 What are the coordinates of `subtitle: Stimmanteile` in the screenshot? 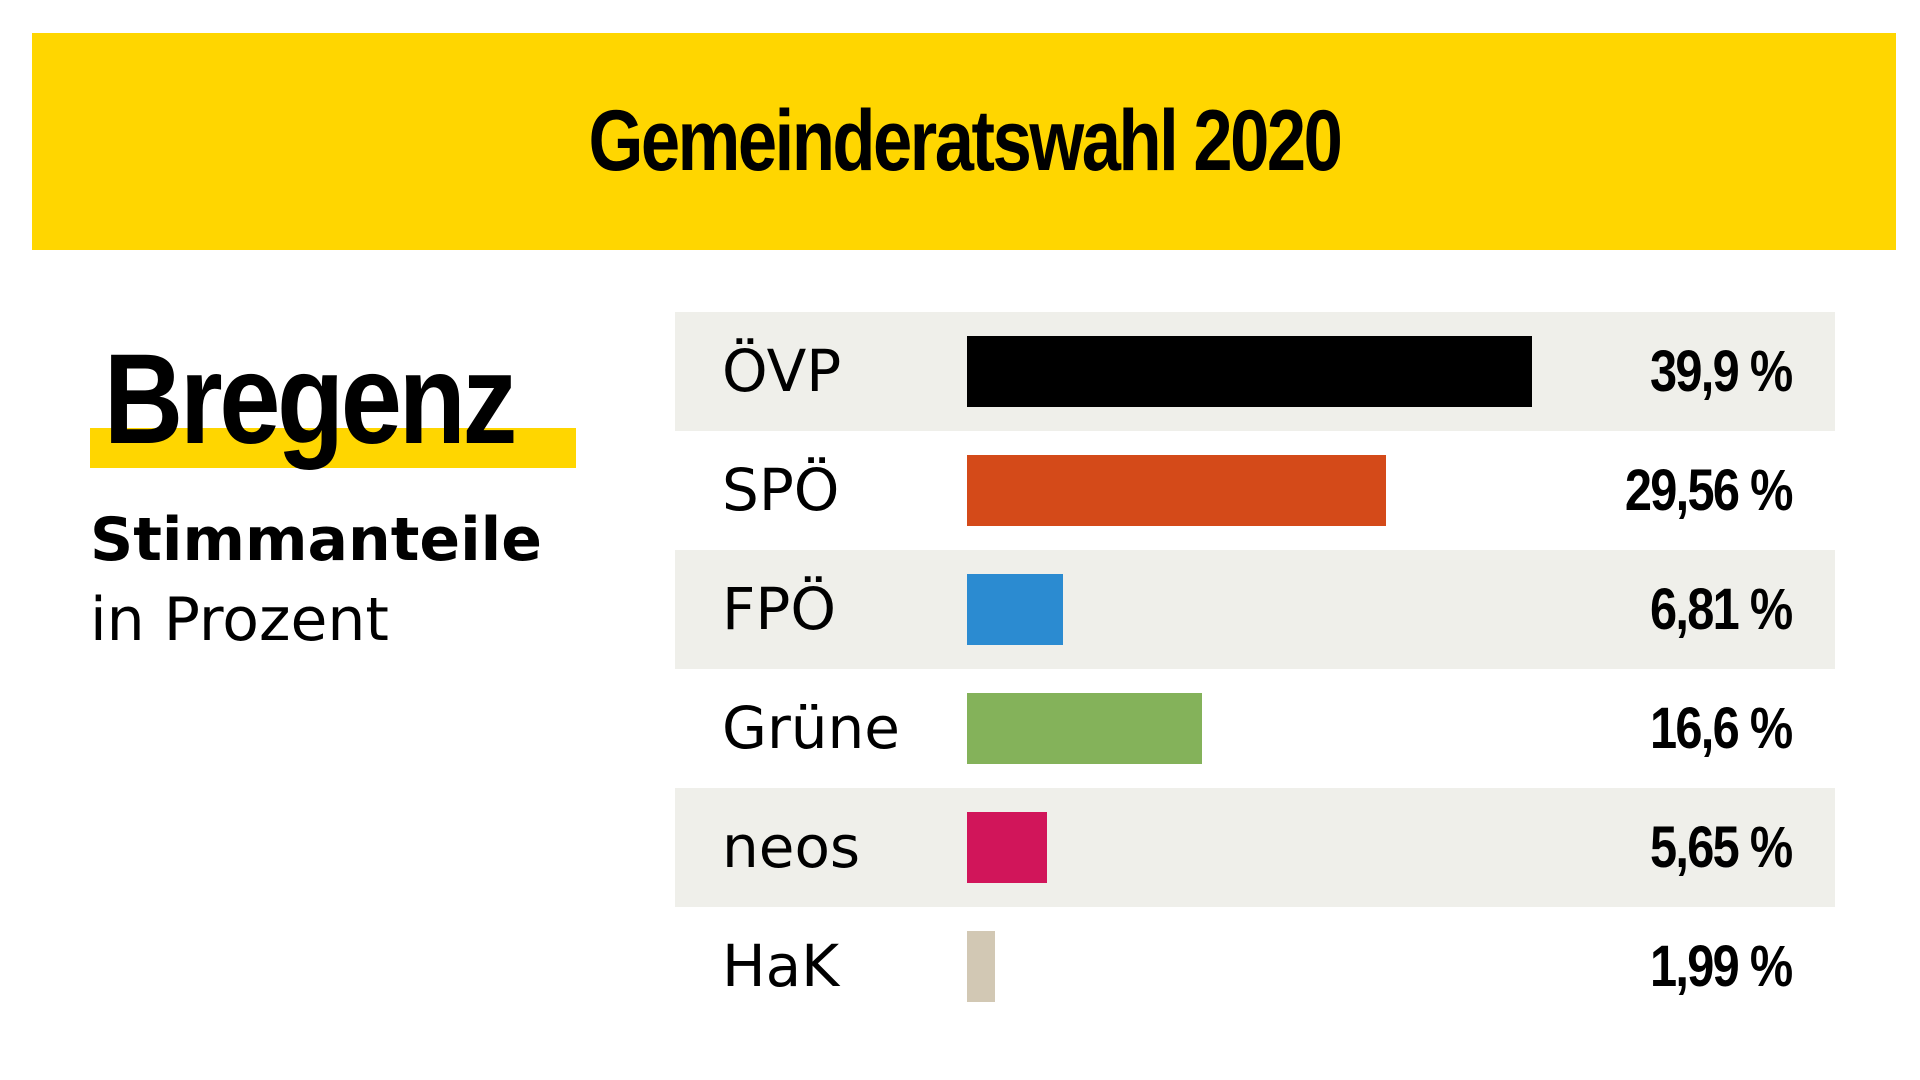 It's located at (316, 540).